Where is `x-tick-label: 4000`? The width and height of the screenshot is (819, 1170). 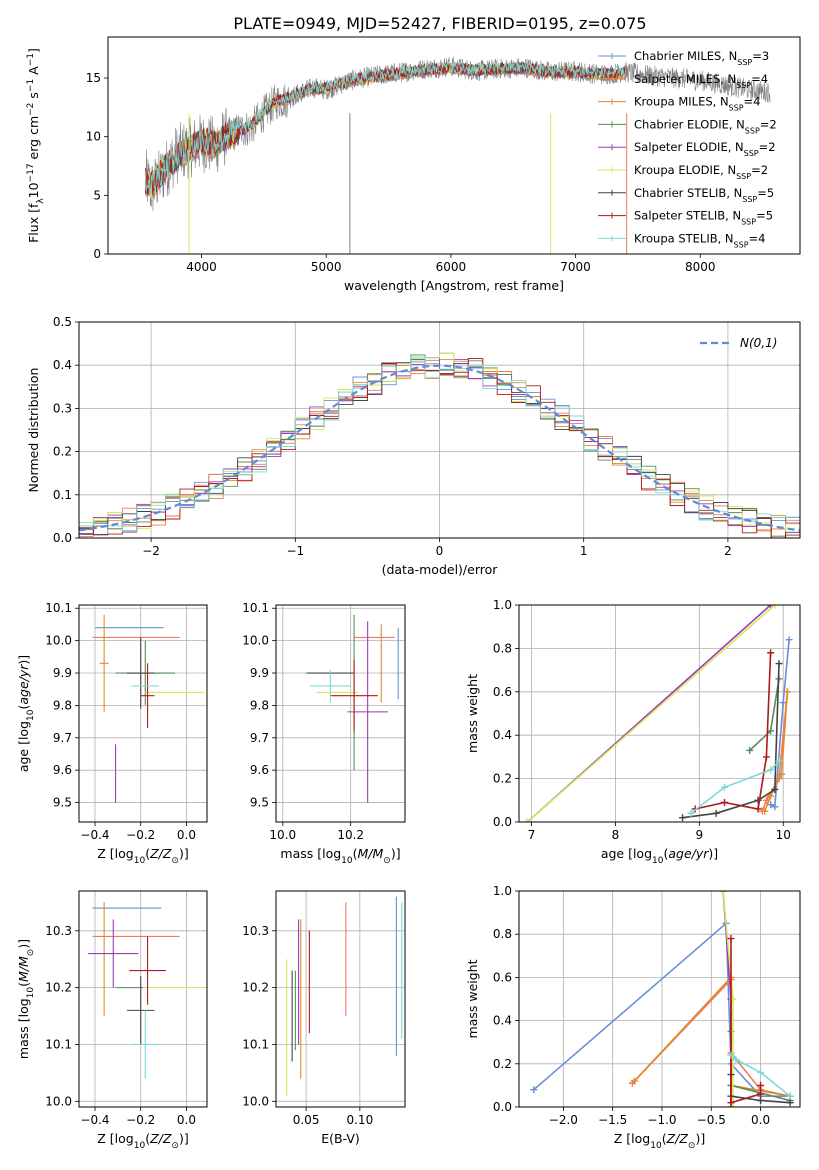
x-tick-label: 4000 is located at coordinates (201, 267).